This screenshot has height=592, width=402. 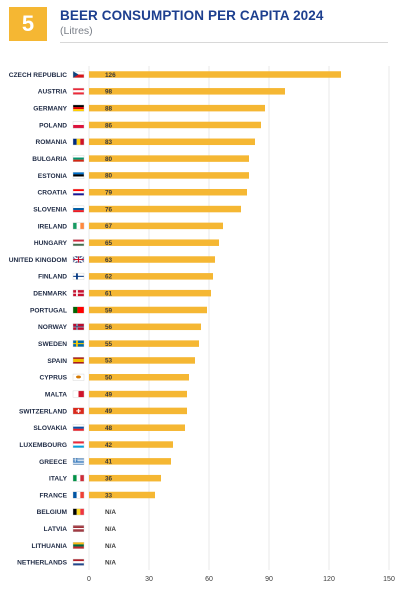 I want to click on category-label: ESTONIA, so click(x=52, y=176).